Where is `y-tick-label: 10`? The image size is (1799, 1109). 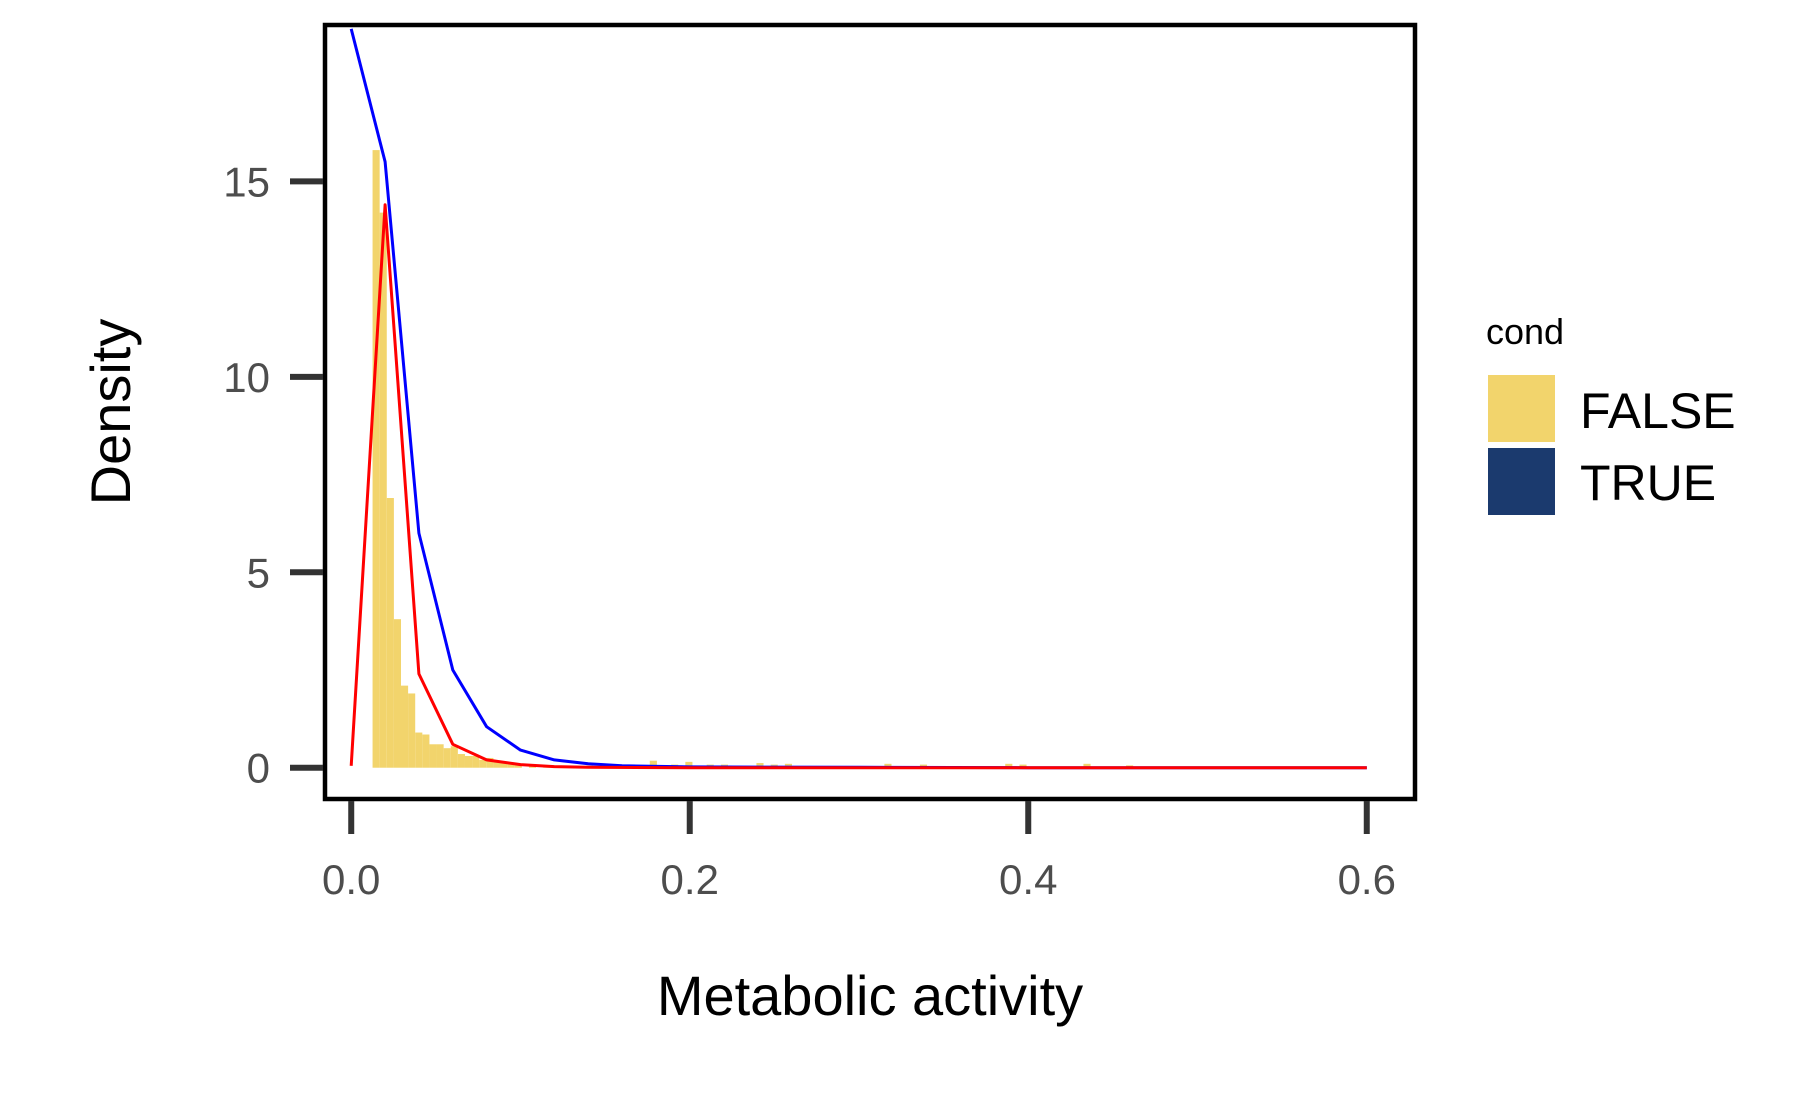 y-tick-label: 10 is located at coordinates (246, 377).